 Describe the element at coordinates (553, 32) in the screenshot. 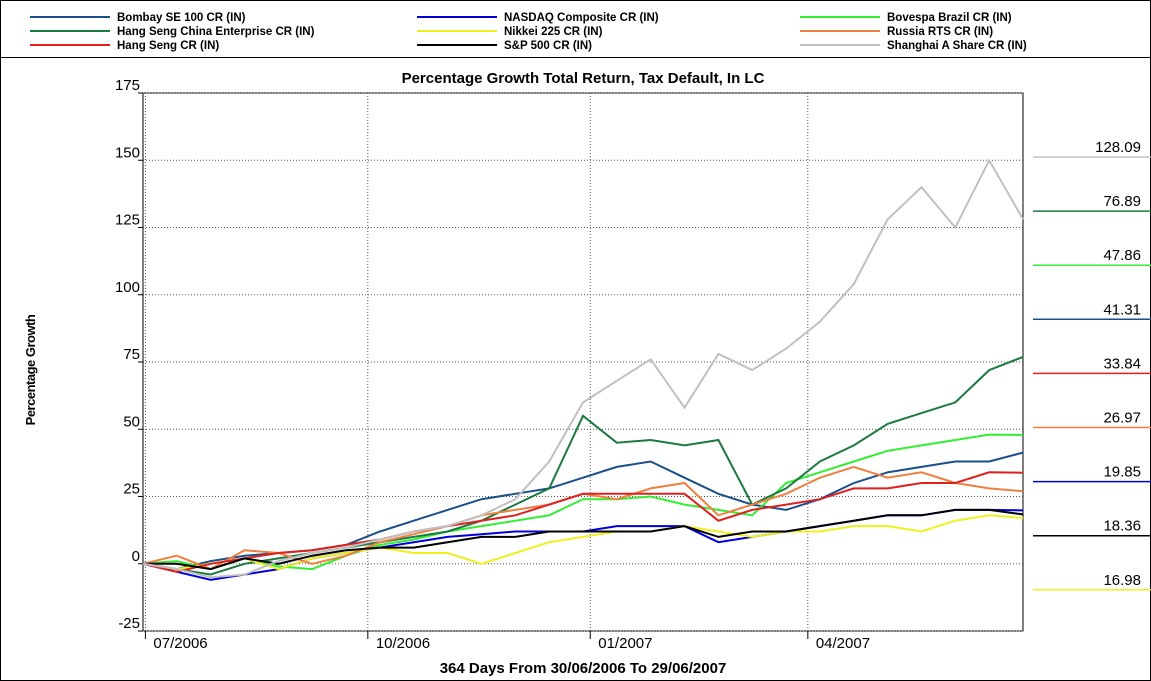

I see `legend-label: Nikkei 225 CR (IN)` at that location.